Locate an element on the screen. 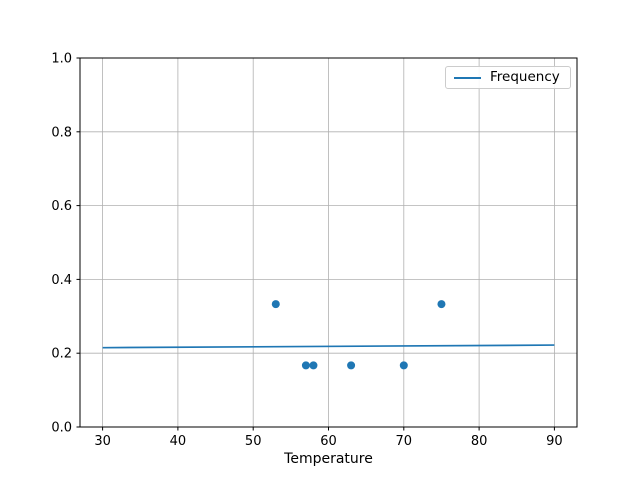 This screenshot has height=480, width=640. y-tick-label: 0.2 is located at coordinates (61, 354).